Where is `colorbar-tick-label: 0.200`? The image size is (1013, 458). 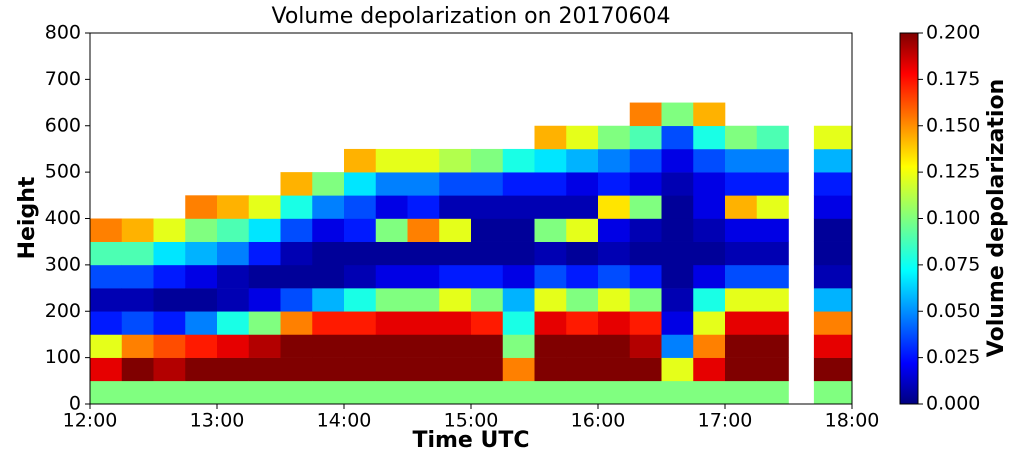 colorbar-tick-label: 0.200 is located at coordinates (953, 33).